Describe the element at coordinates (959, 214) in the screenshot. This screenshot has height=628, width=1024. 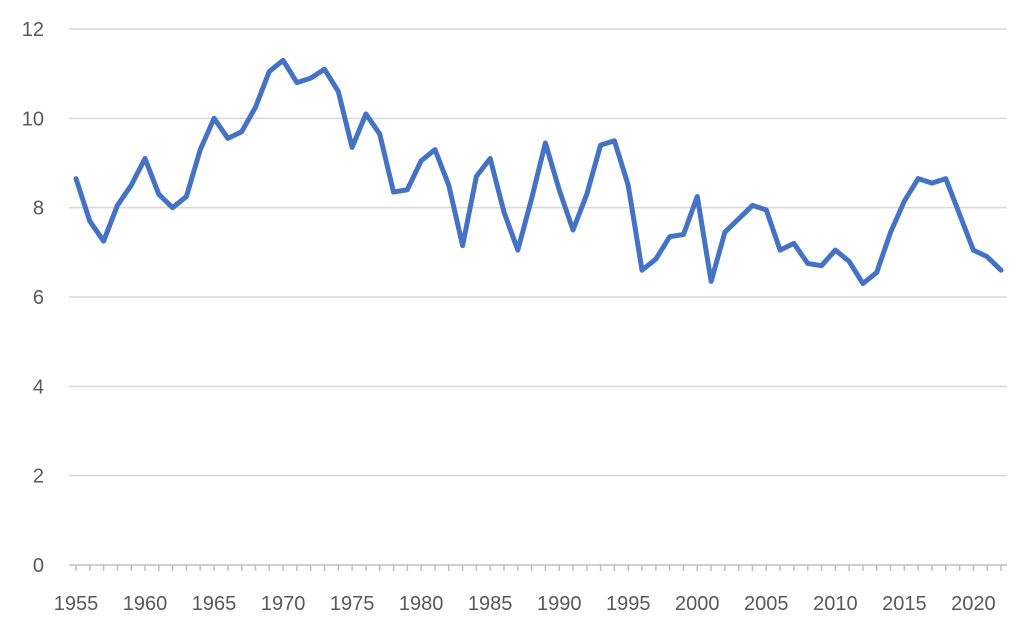
I see `data-point-2019` at that location.